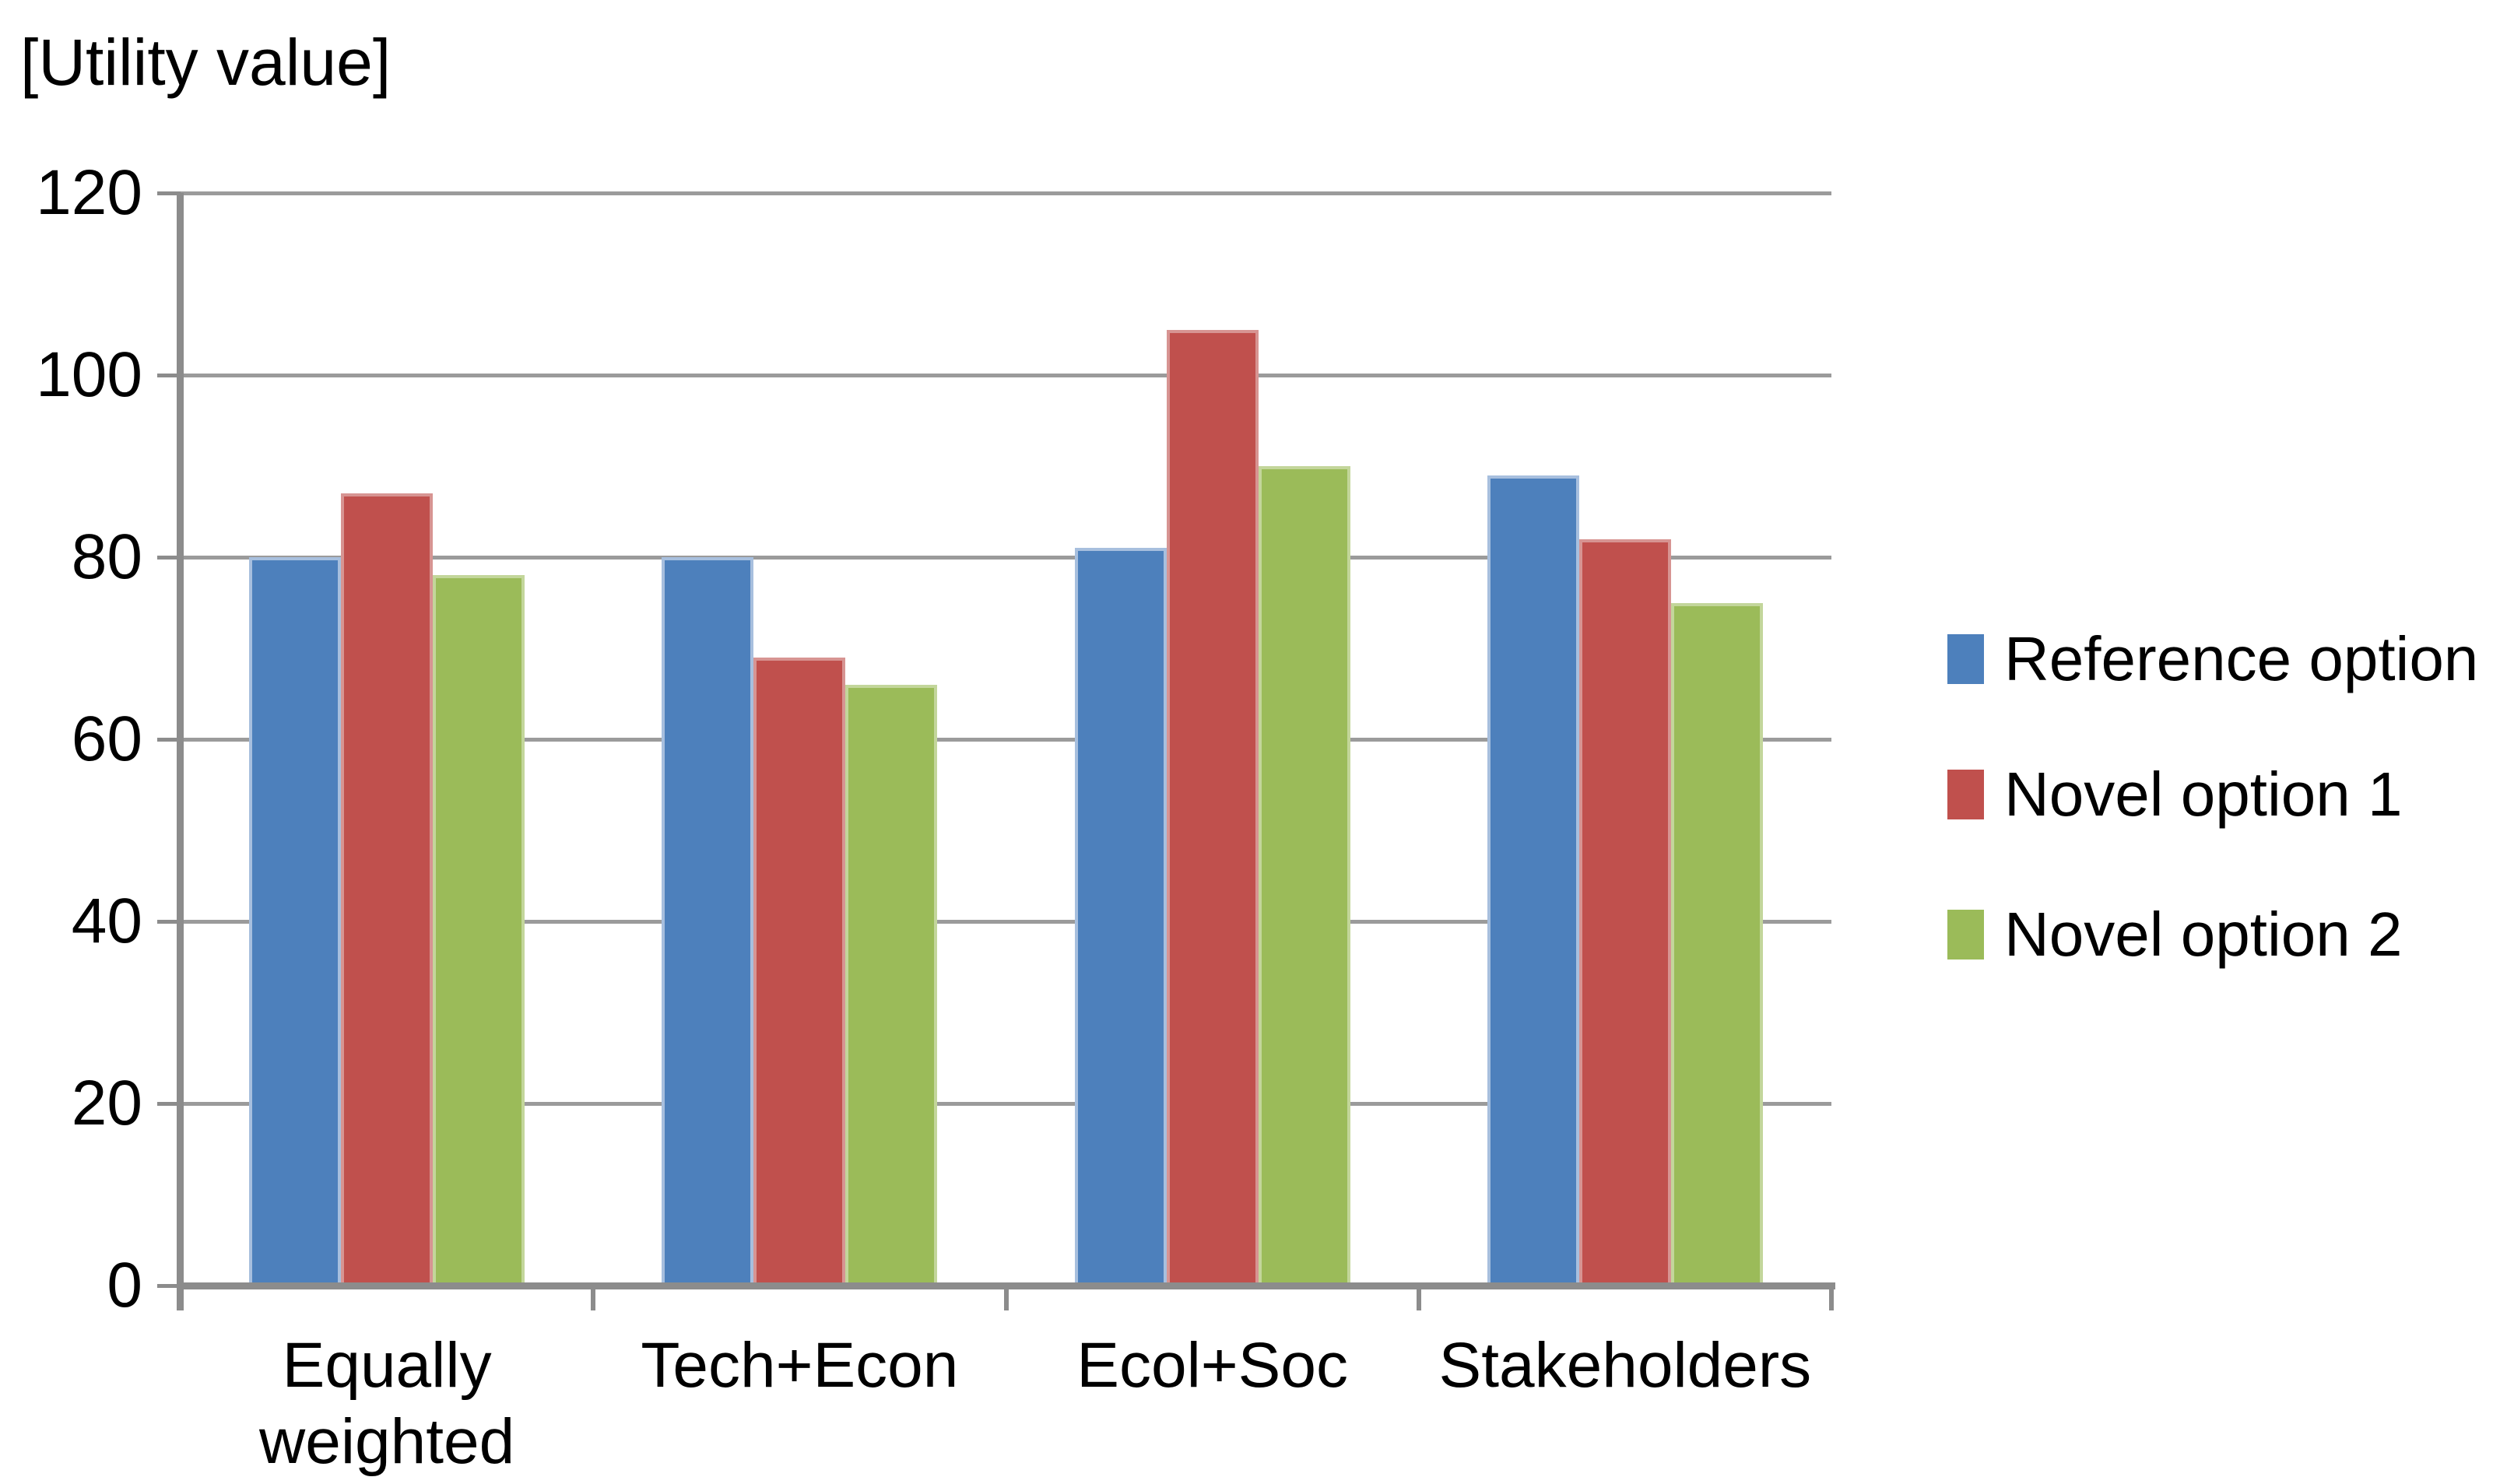 This screenshot has height=1484, width=2500. I want to click on legend-label-reference-option: Reference option, so click(2241, 658).